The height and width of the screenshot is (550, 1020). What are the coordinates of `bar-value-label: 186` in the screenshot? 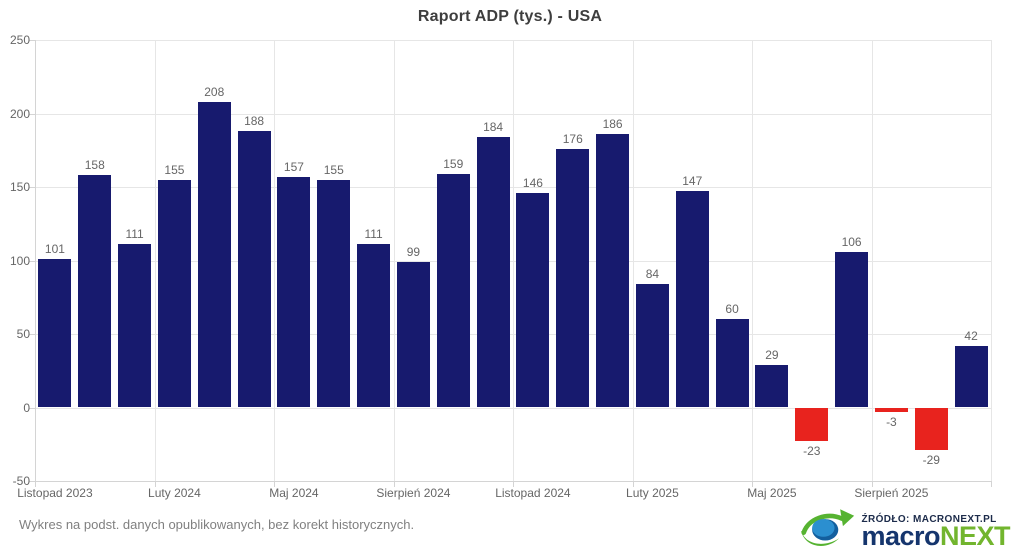 It's located at (612, 124).